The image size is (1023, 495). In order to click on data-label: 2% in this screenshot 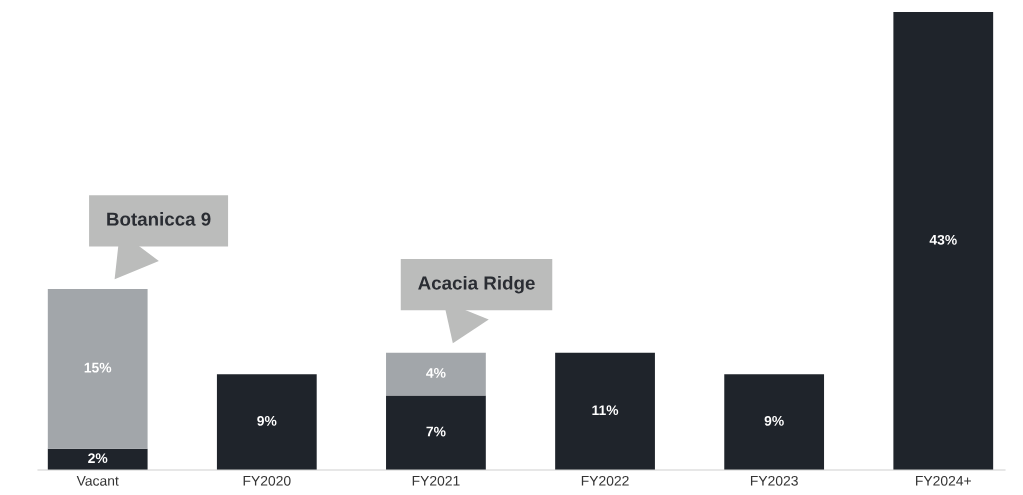, I will do `click(98, 458)`.